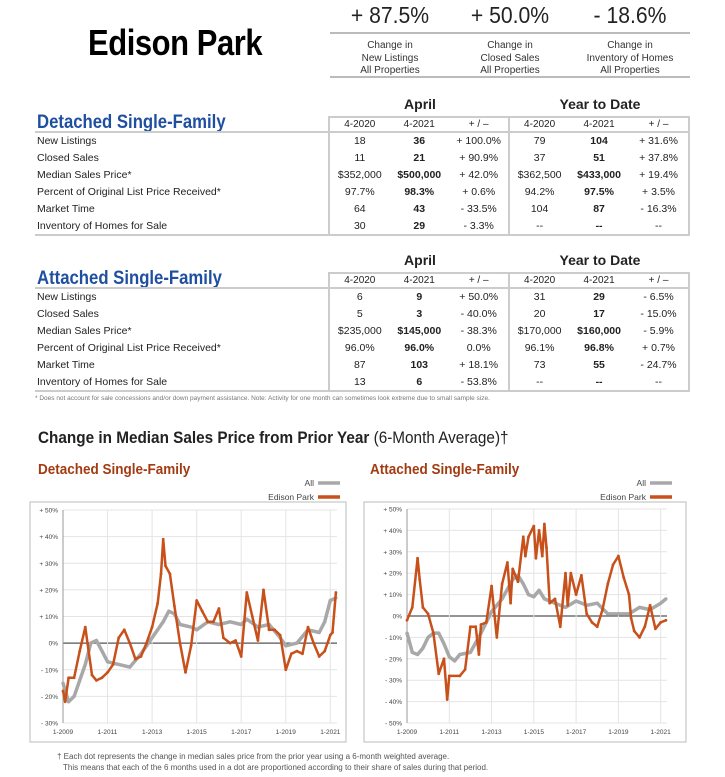  Describe the element at coordinates (108, 732) in the screenshot. I see `x-tick-label: 1-2011` at that location.